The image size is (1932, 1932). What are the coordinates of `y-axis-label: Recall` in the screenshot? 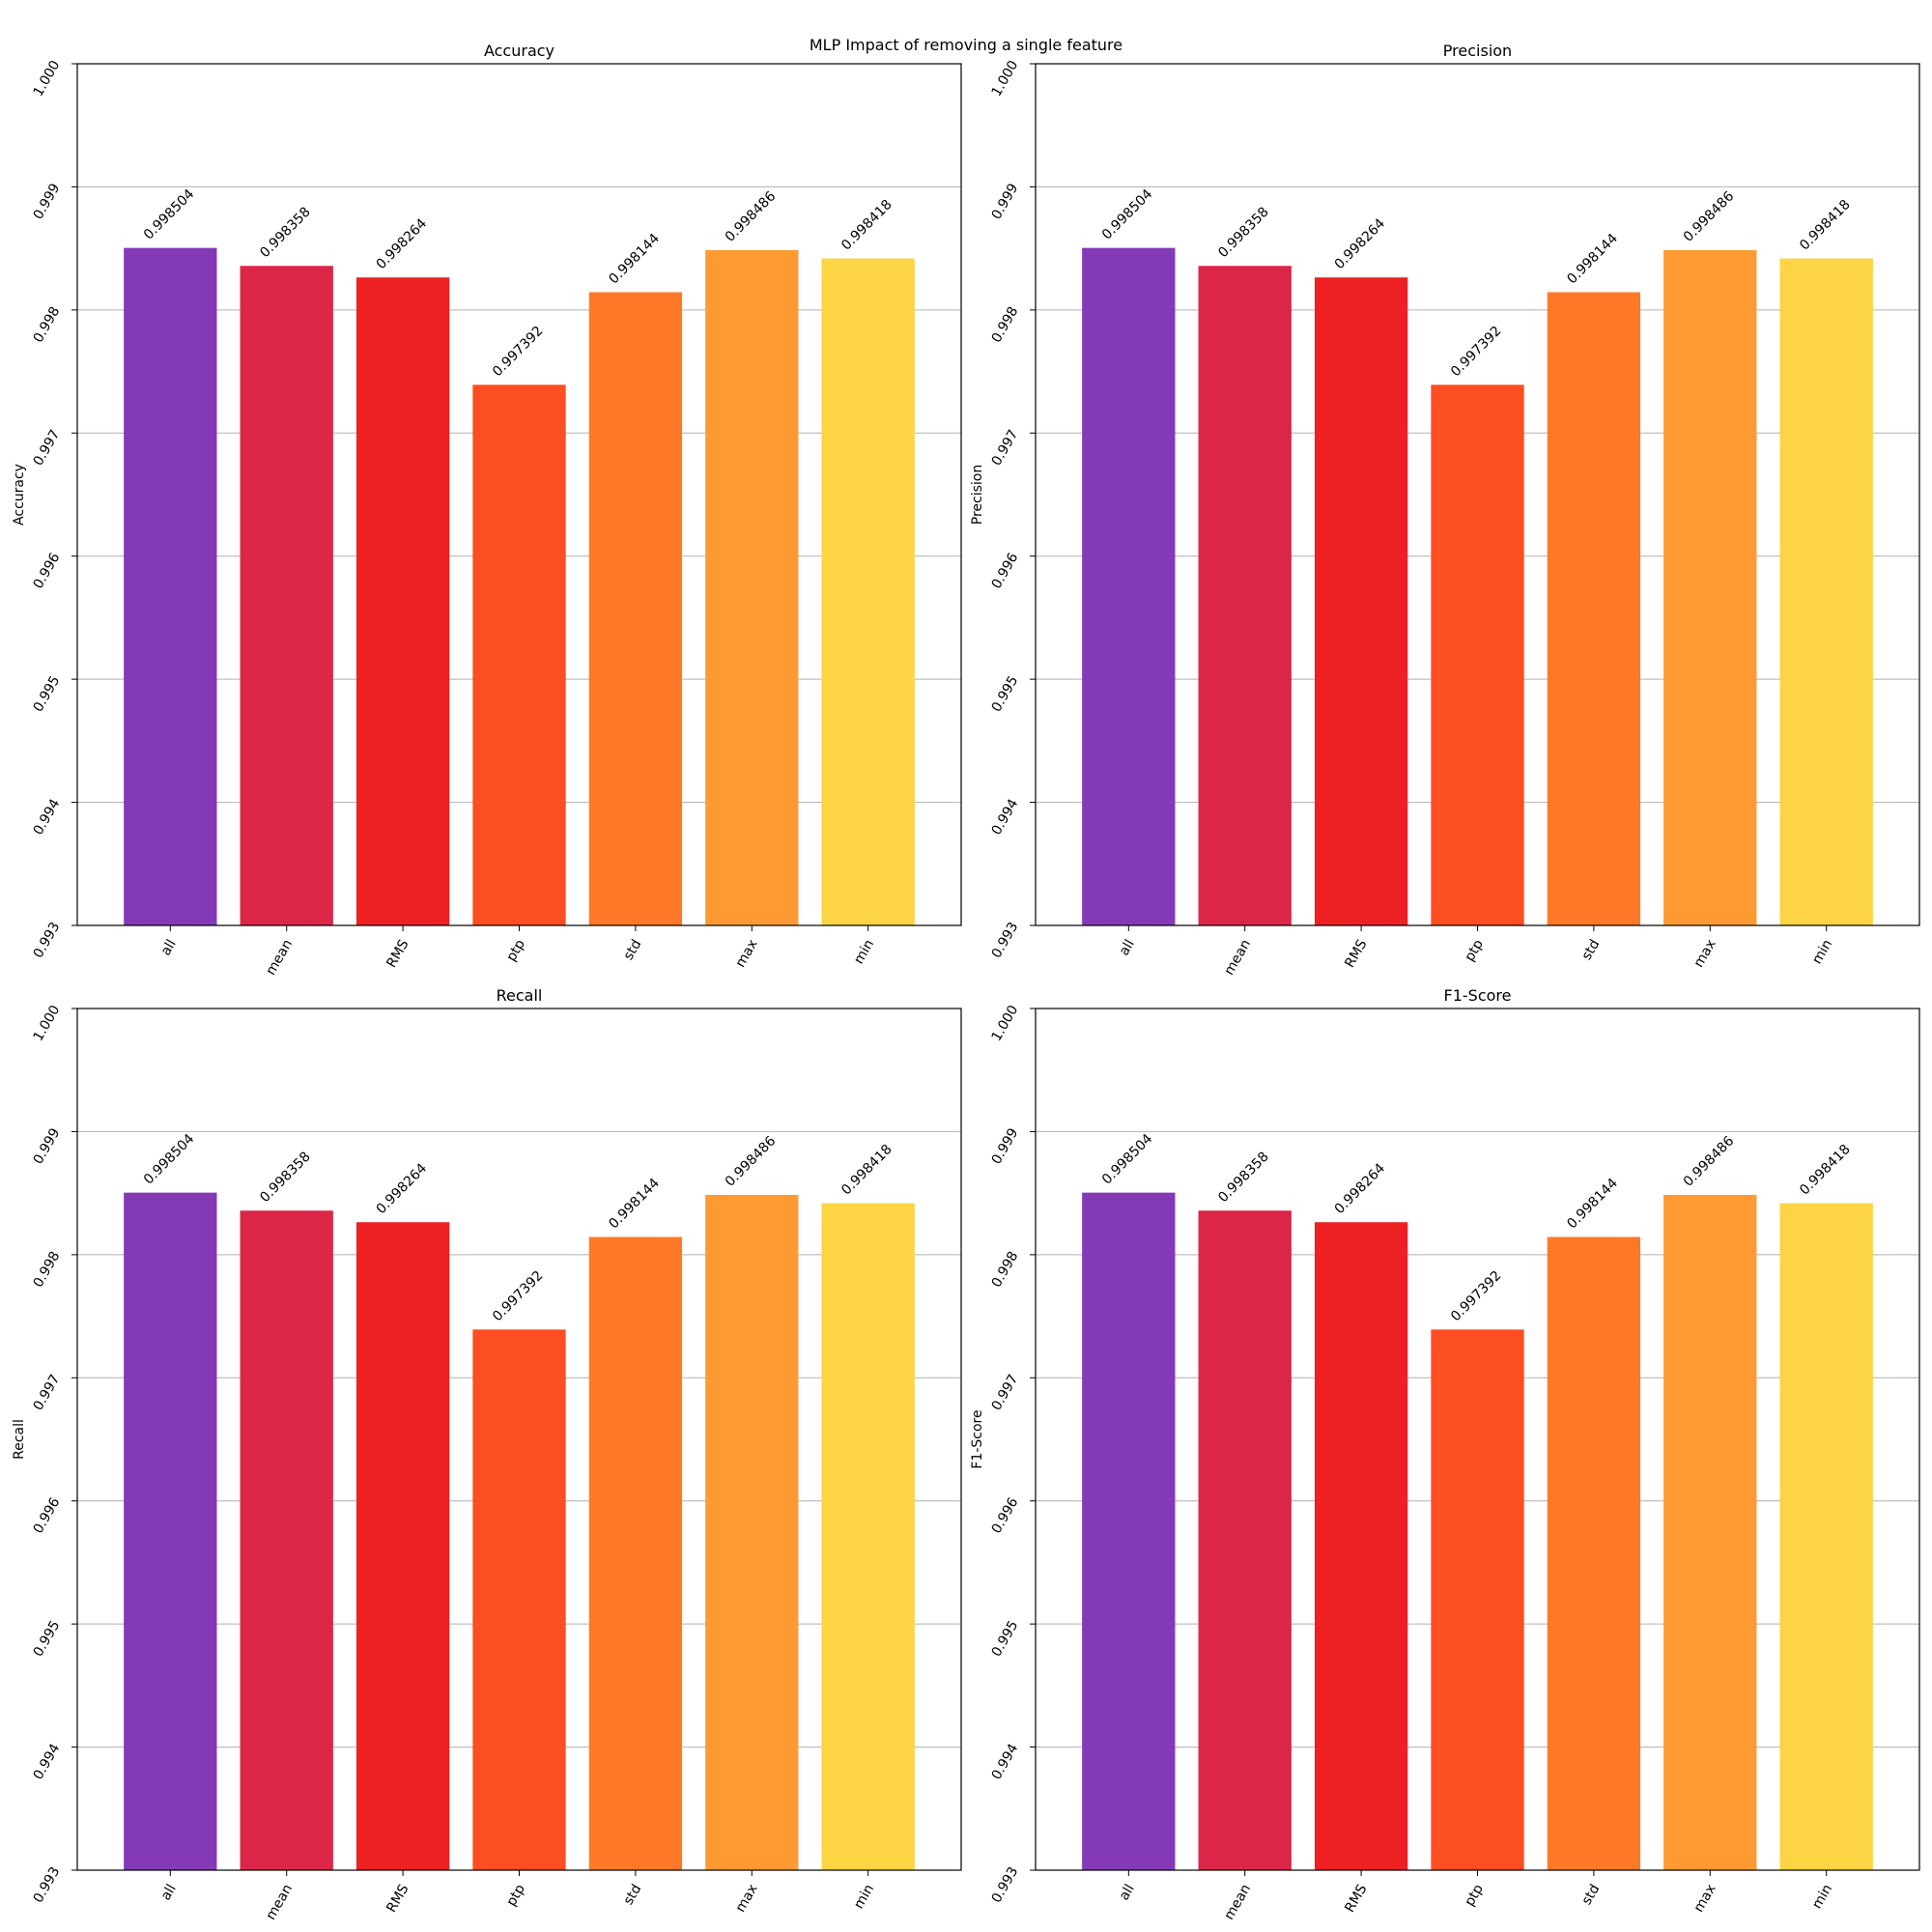 It's located at (19, 1439).